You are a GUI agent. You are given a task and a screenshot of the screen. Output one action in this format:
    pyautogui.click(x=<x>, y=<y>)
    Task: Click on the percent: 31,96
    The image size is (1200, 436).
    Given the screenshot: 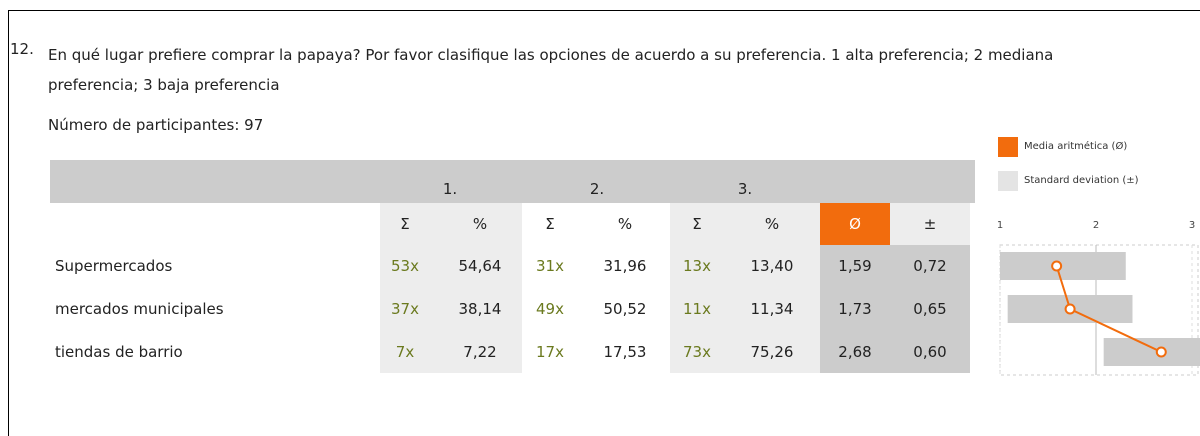 What is the action you would take?
    pyautogui.click(x=625, y=266)
    